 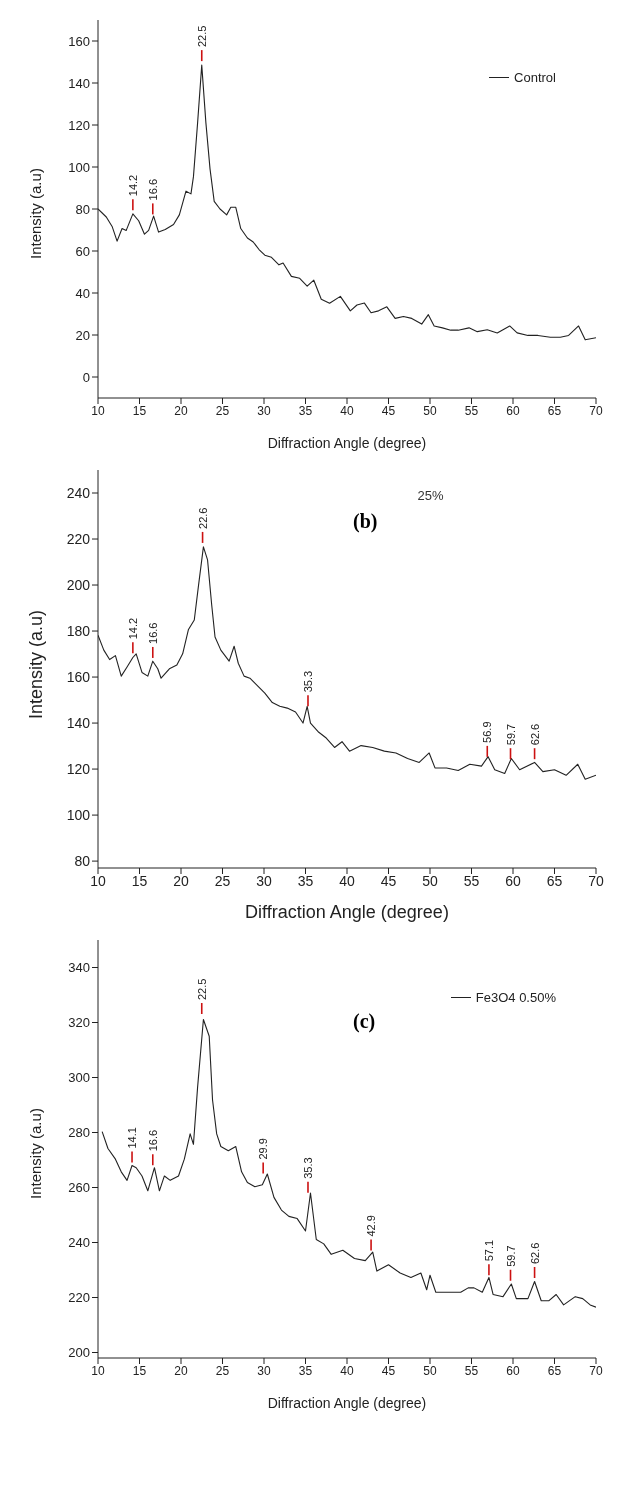 What do you see at coordinates (202, 518) in the screenshot?
I see `annotation: 22.6` at bounding box center [202, 518].